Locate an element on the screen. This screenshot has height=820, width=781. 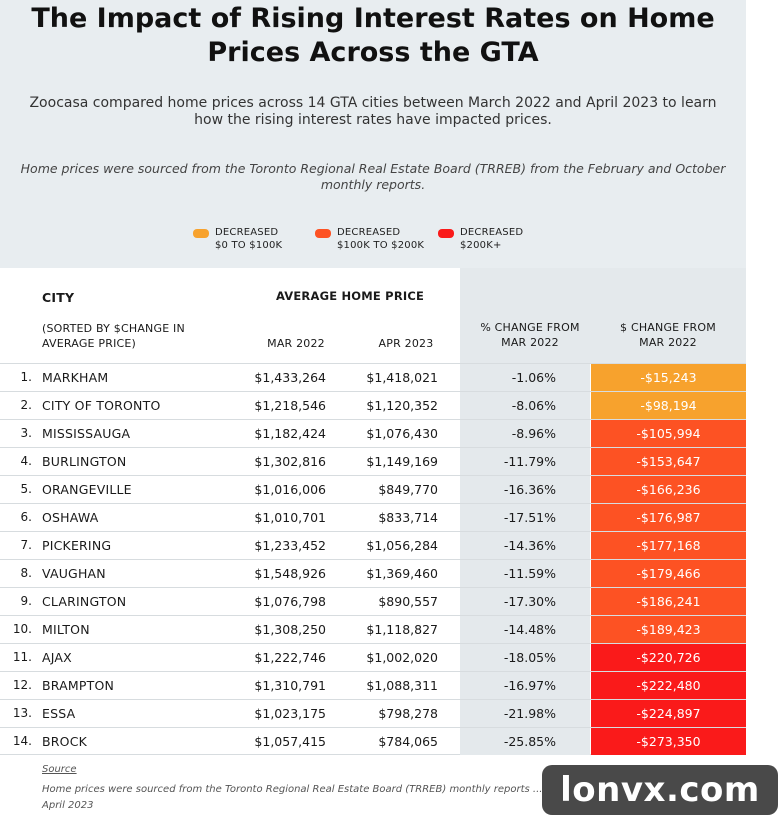
apr-2023-header: APR 2023 is located at coordinates (406, 343).